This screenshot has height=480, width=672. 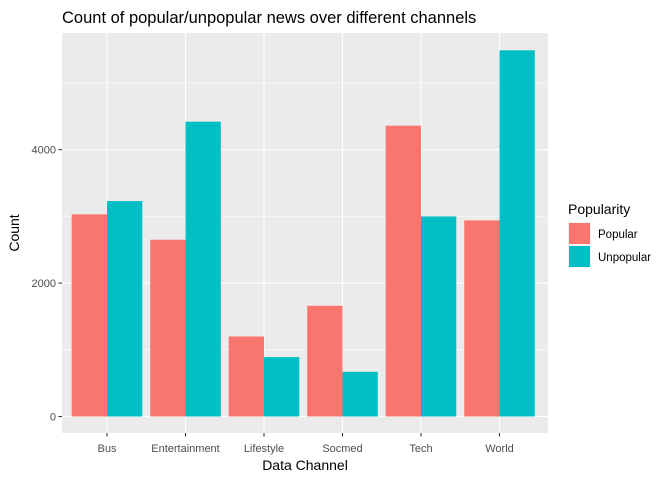 What do you see at coordinates (53, 418) in the screenshot?
I see `y-tick-label: 0` at bounding box center [53, 418].